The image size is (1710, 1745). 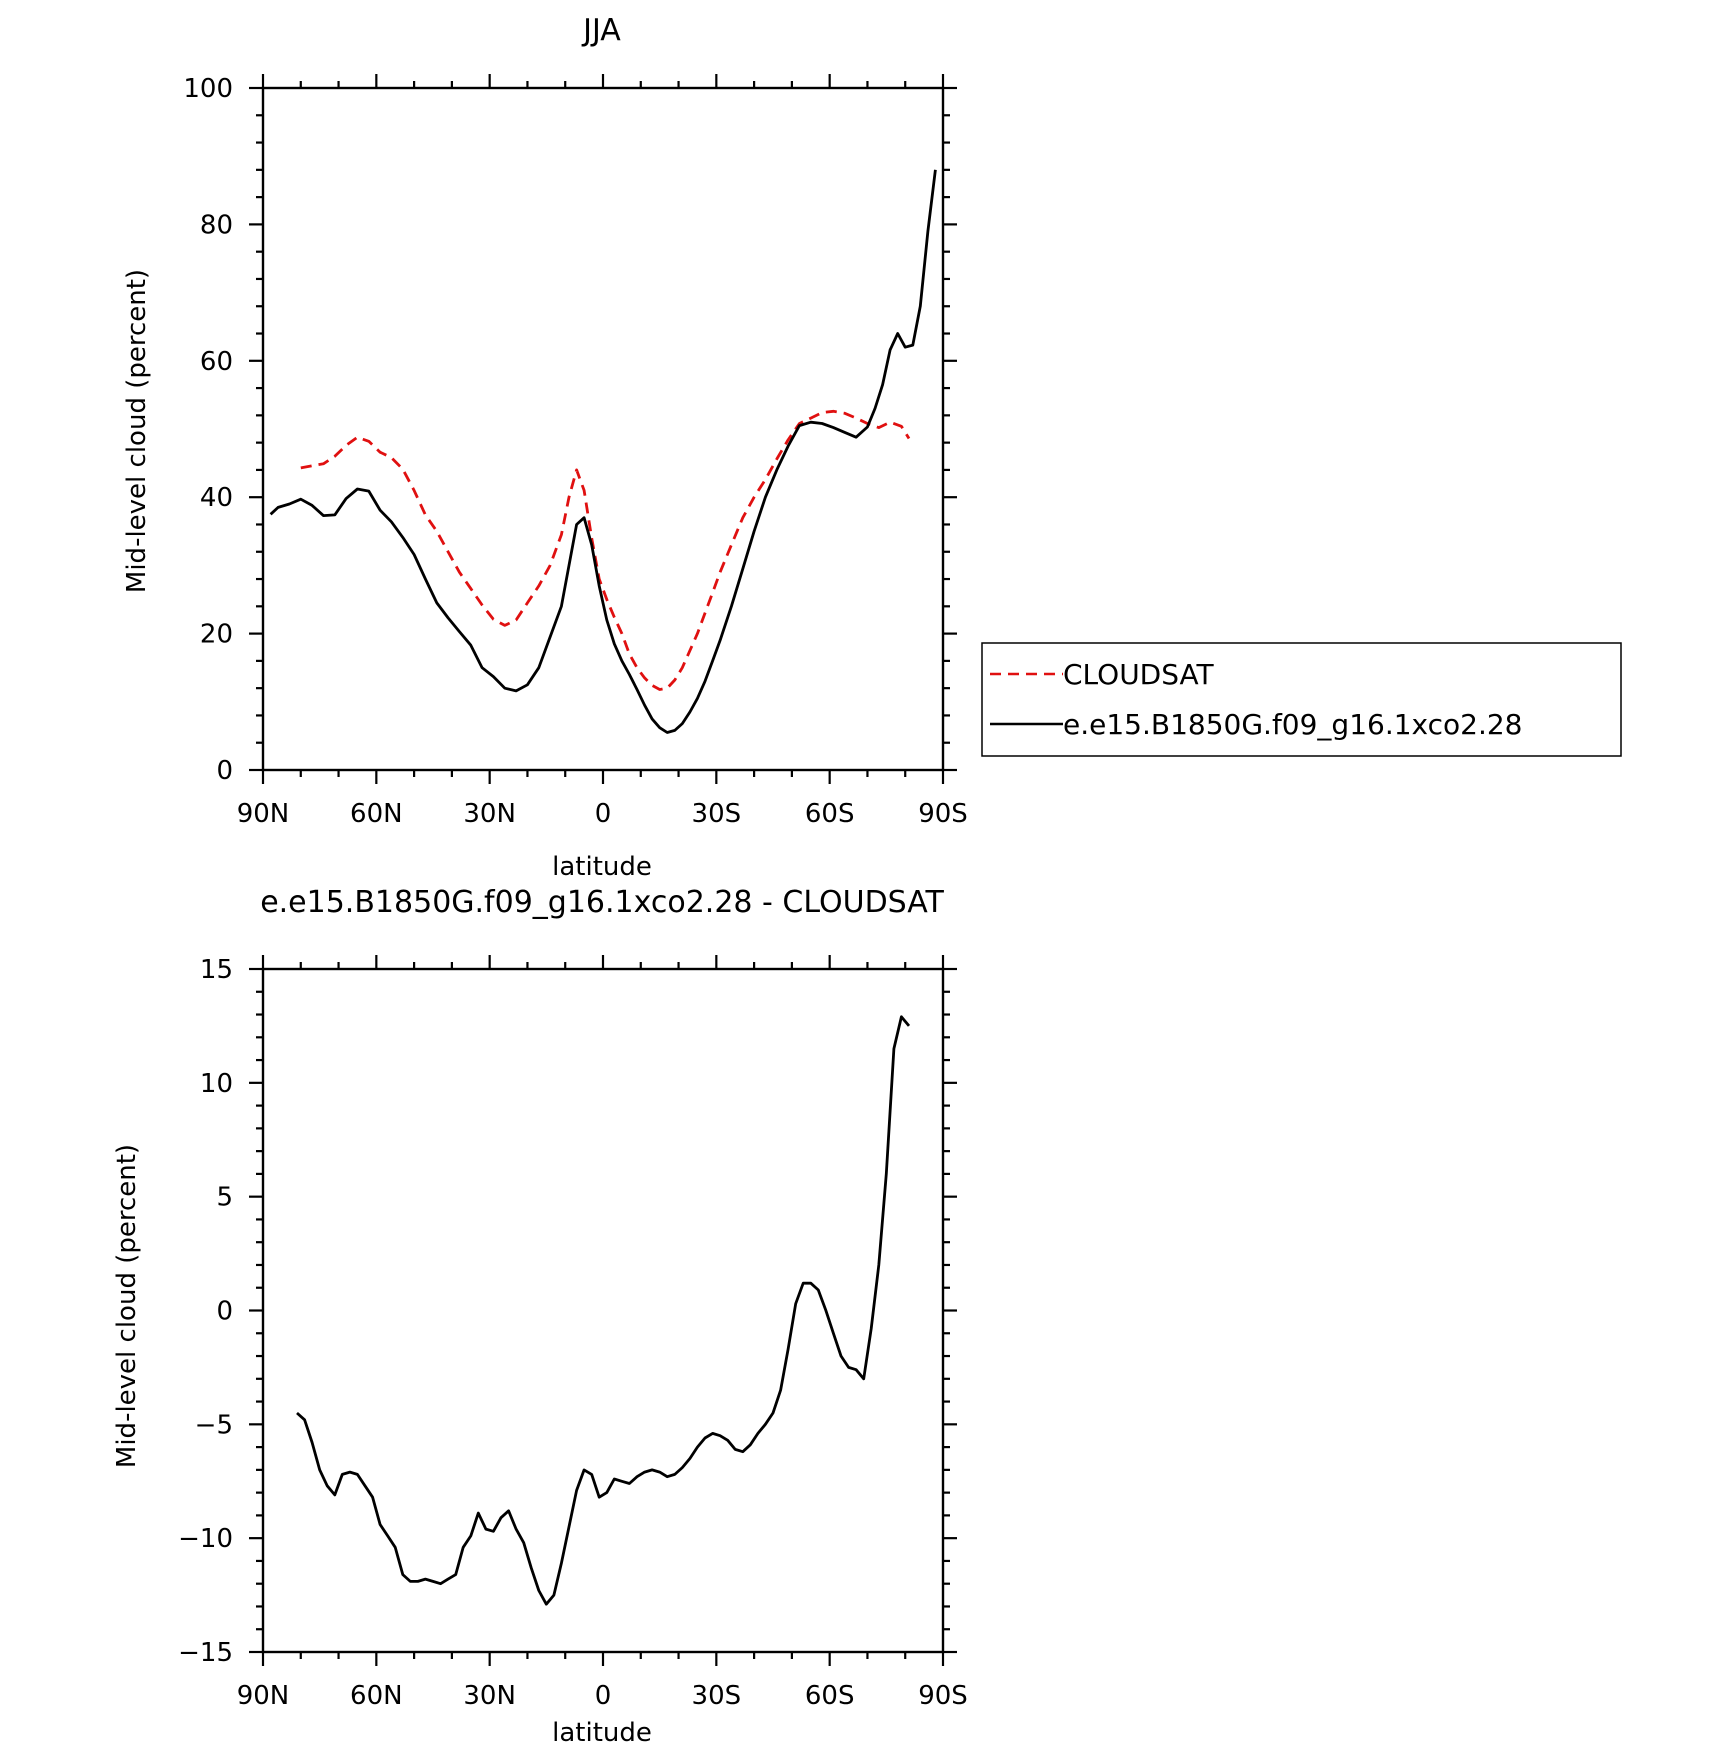 What do you see at coordinates (216, 635) in the screenshot?
I see `top-y-tick-label: 20` at bounding box center [216, 635].